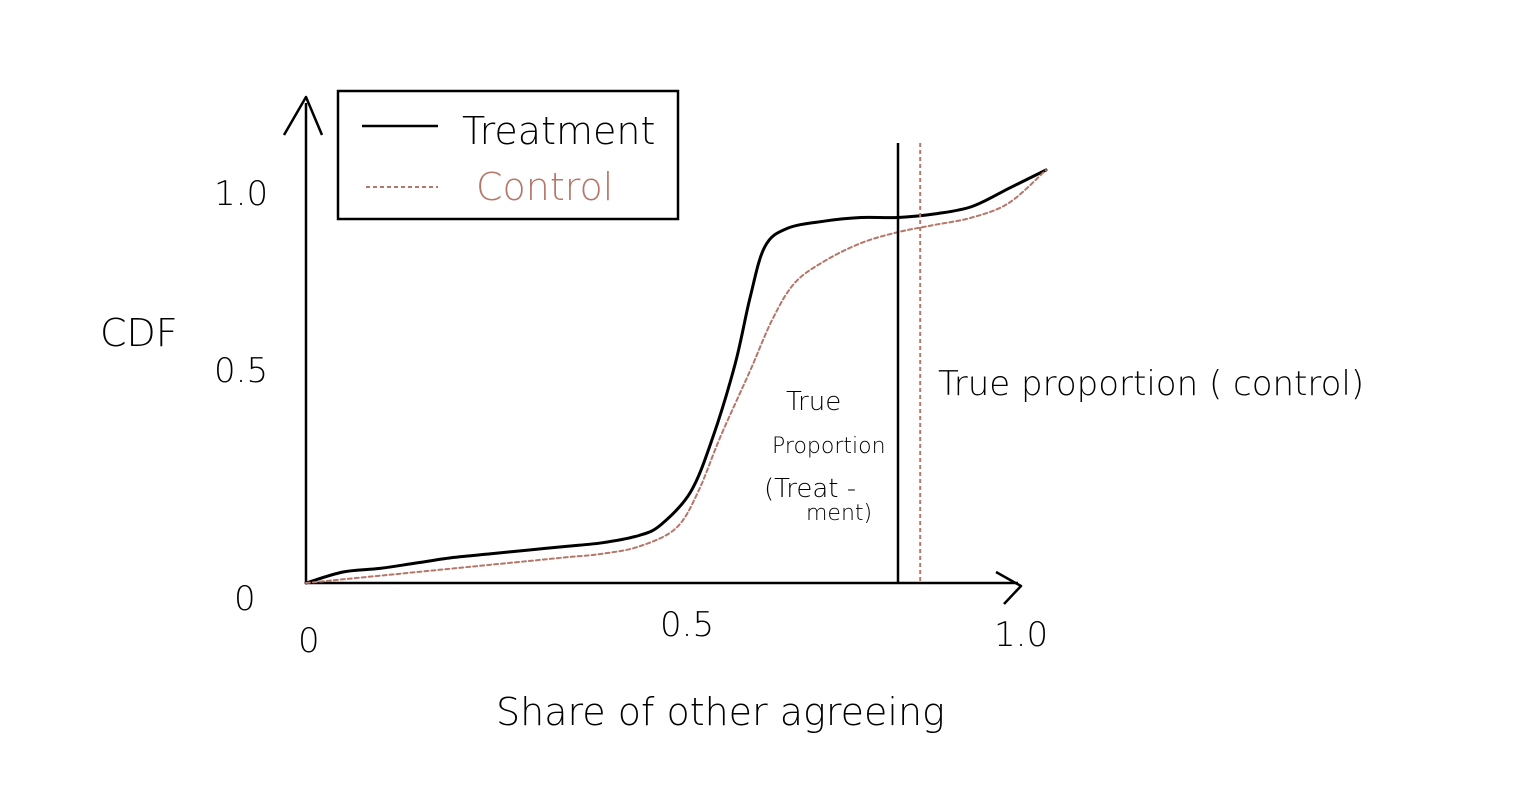 Image resolution: width=1535 pixels, height=798 pixels. What do you see at coordinates (245, 599) in the screenshot?
I see `y-tick-label: 0` at bounding box center [245, 599].